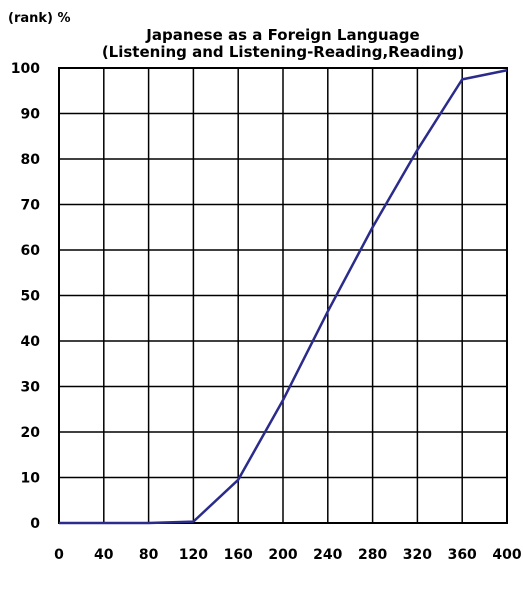  What do you see at coordinates (31, 388) in the screenshot?
I see `y-tick-label: 30` at bounding box center [31, 388].